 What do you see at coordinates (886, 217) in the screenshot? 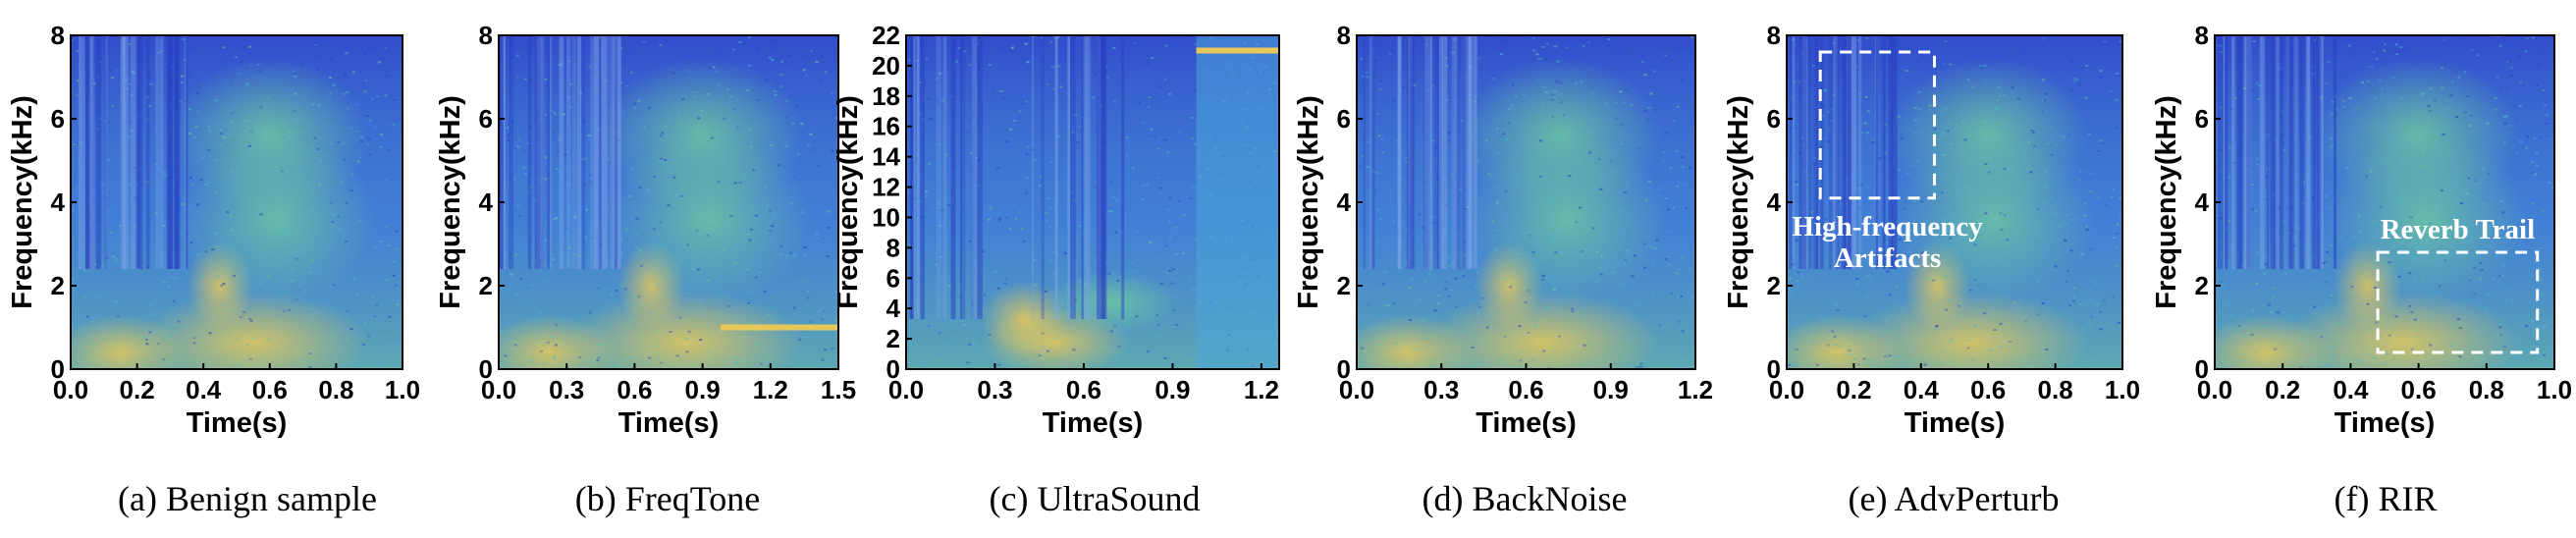
I see `y-tick-label: 10` at bounding box center [886, 217].